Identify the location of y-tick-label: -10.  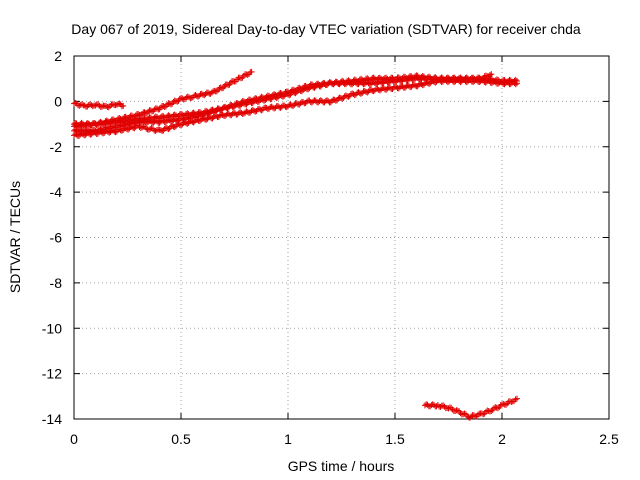
(52, 328).